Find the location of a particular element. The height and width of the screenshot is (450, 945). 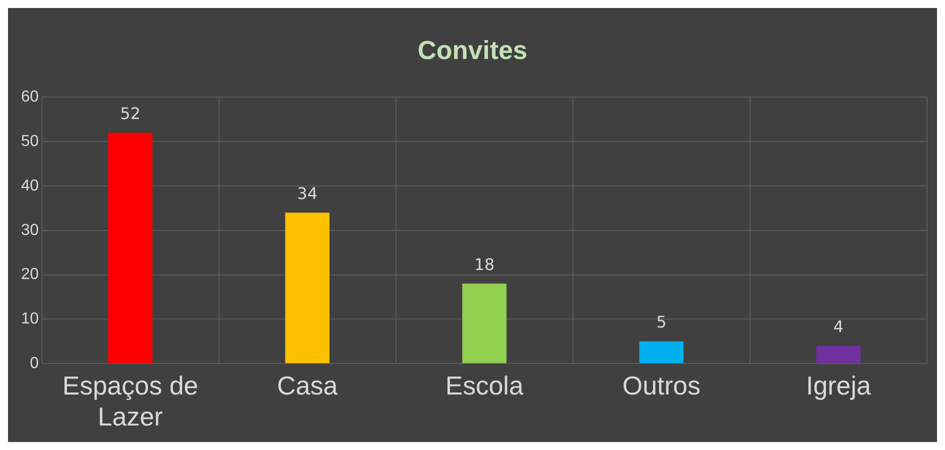

y-tick-label: 0 is located at coordinates (34, 363).